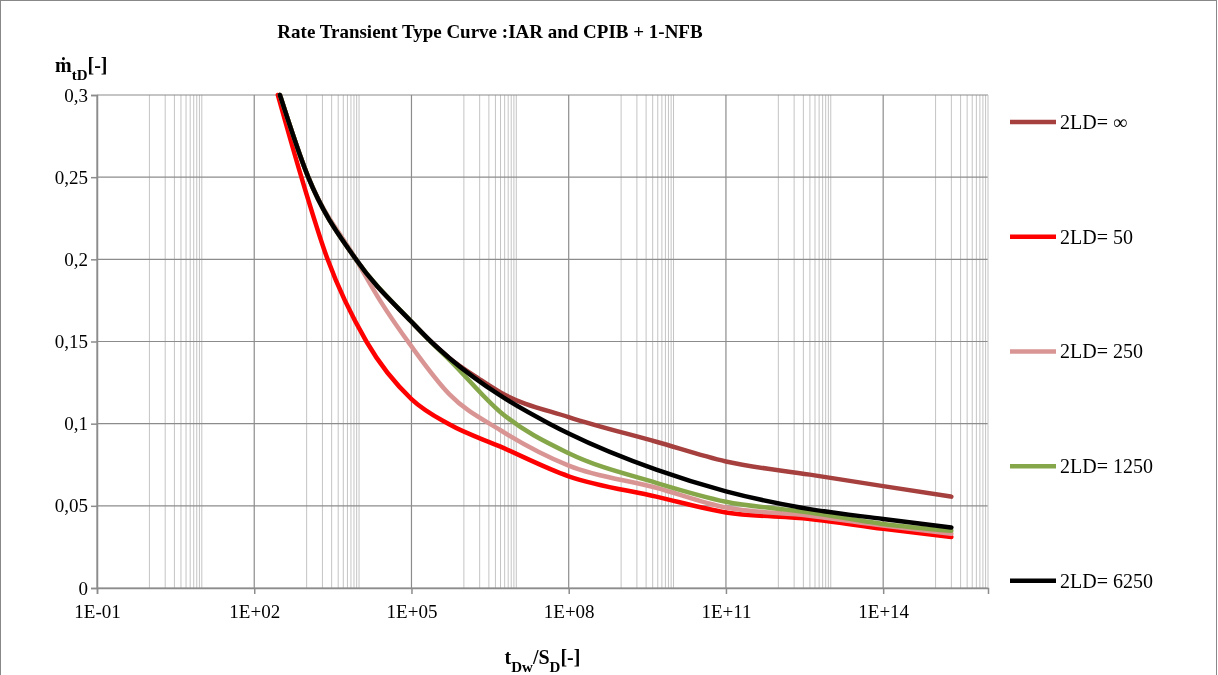 The width and height of the screenshot is (1218, 675). Describe the element at coordinates (726, 611) in the screenshot. I see `x-tick-label: 1E+11` at that location.